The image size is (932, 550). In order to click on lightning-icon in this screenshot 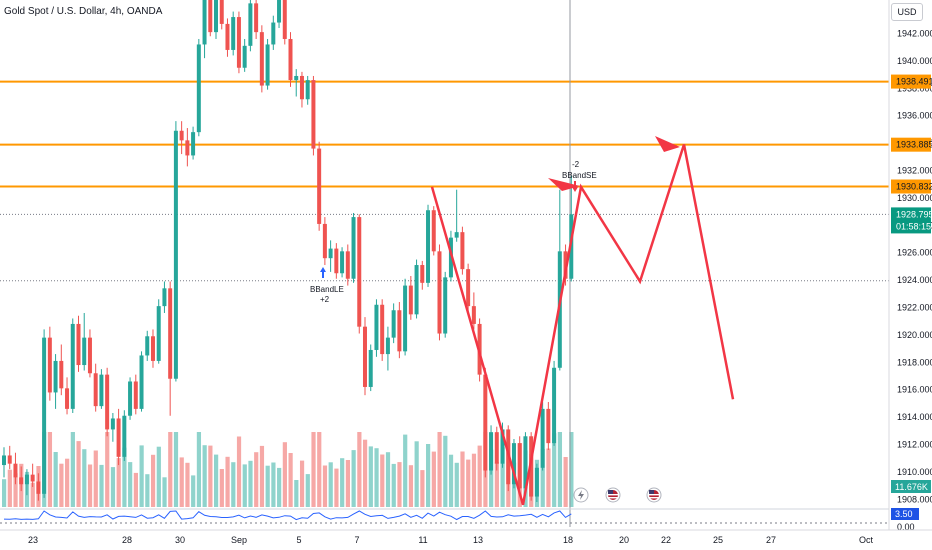, I will do `click(581, 495)`.